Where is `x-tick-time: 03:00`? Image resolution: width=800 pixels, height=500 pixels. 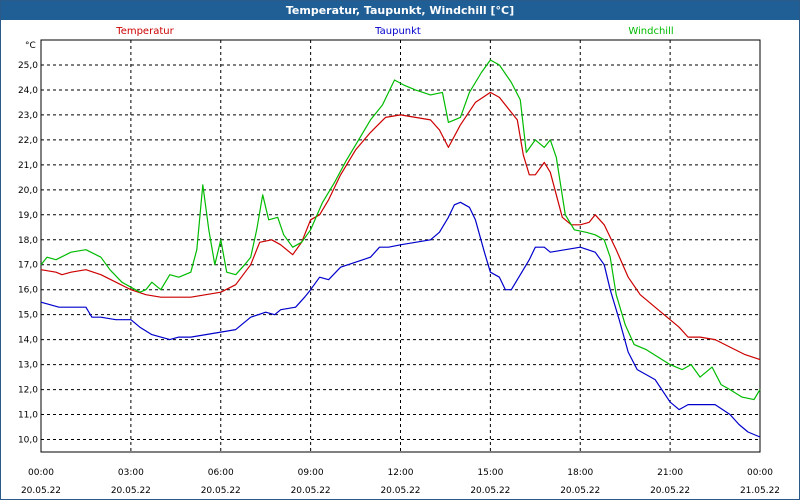
x-tick-time: 03:00 is located at coordinates (131, 473).